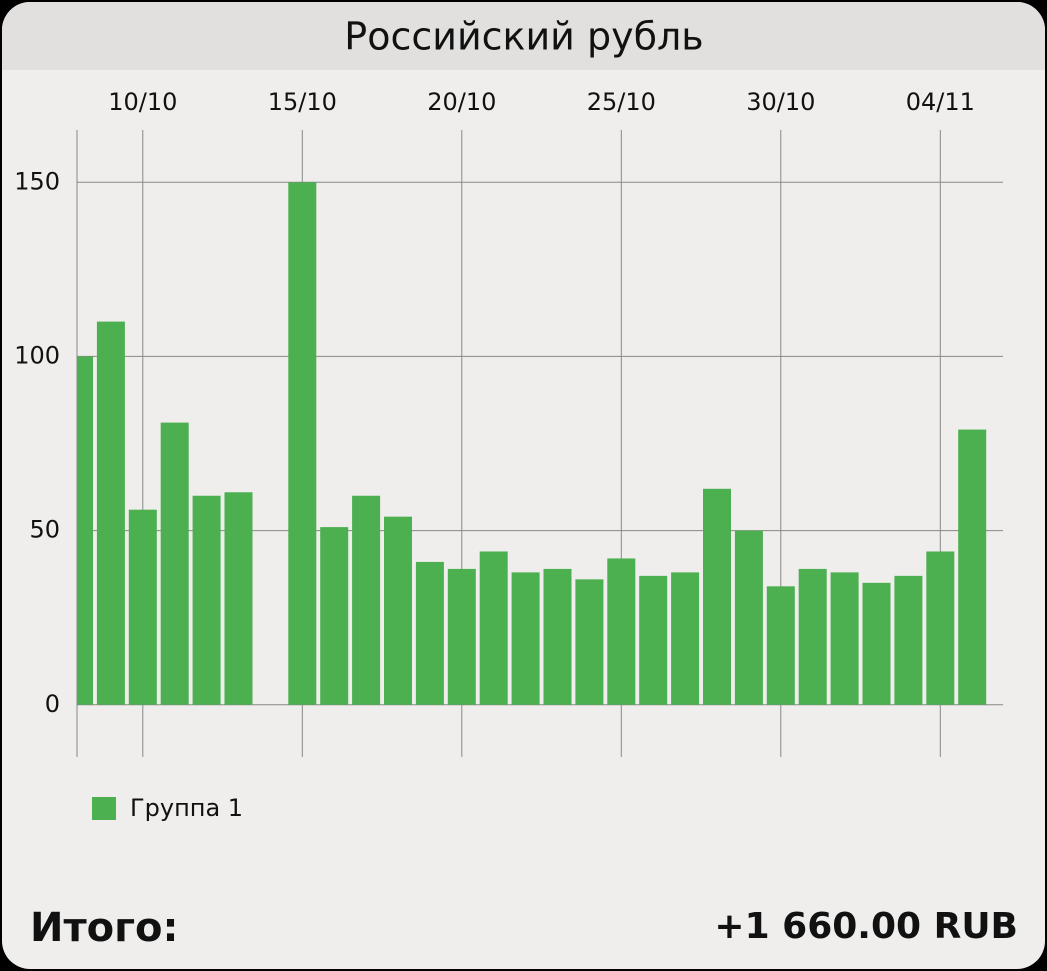 This screenshot has height=971, width=1047. What do you see at coordinates (104, 928) in the screenshot?
I see `total-label: Итого:` at bounding box center [104, 928].